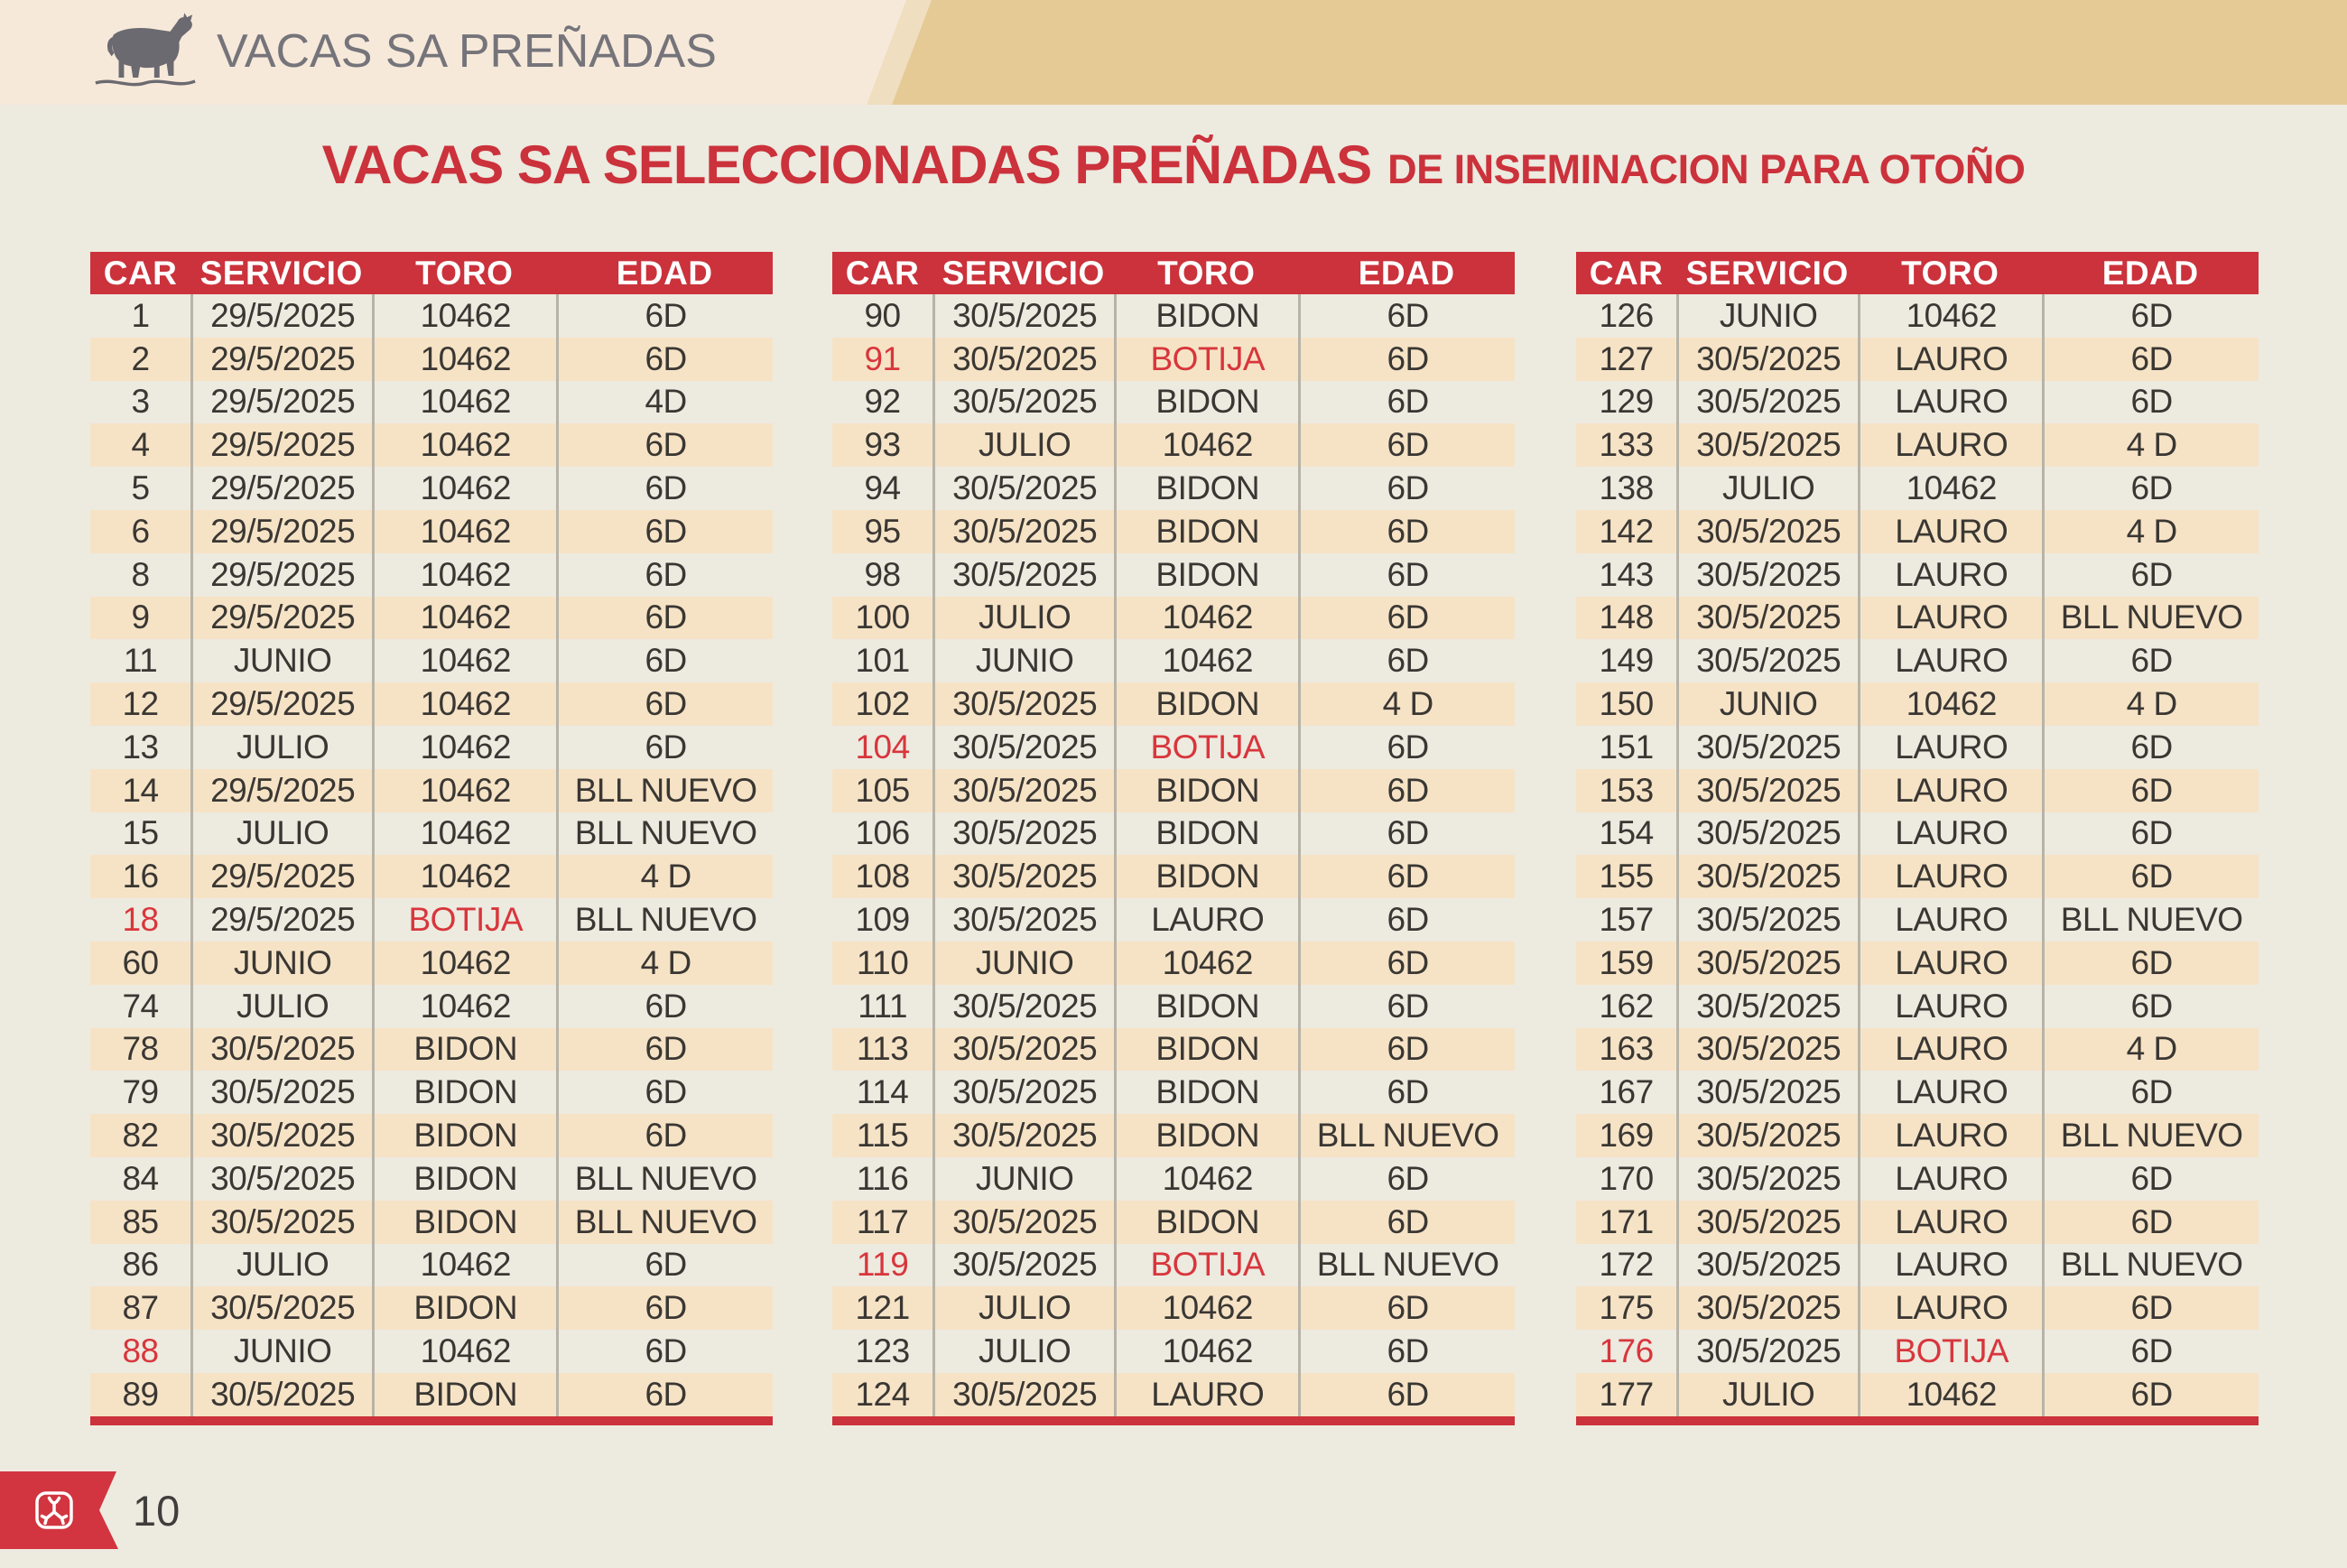 Image resolution: width=2347 pixels, height=1568 pixels. I want to click on cell-car: 117, so click(882, 1221).